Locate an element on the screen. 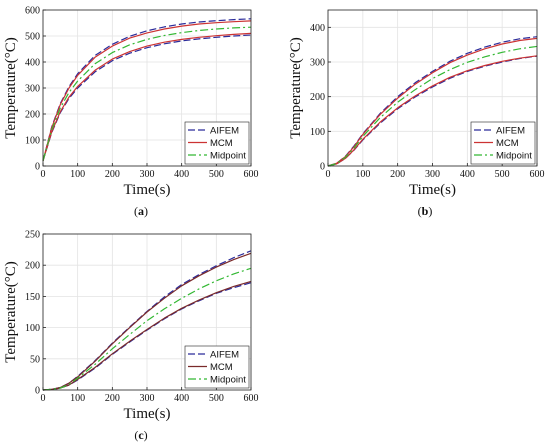 The width and height of the screenshot is (550, 446). y-tick-label: 150 is located at coordinates (32, 297).